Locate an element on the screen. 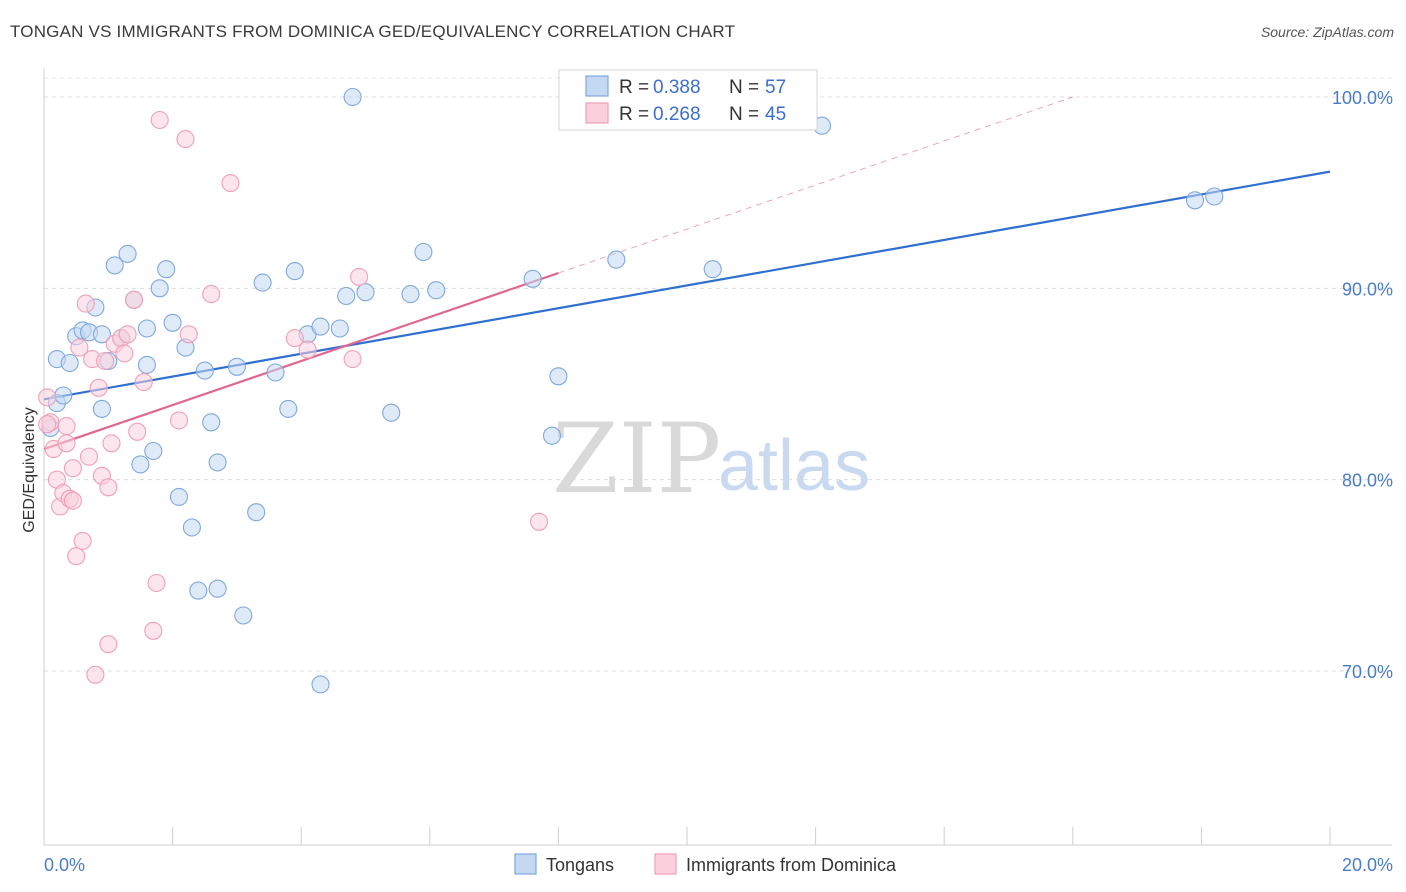  series-legend-label-tongans: Tongans is located at coordinates (580, 865).